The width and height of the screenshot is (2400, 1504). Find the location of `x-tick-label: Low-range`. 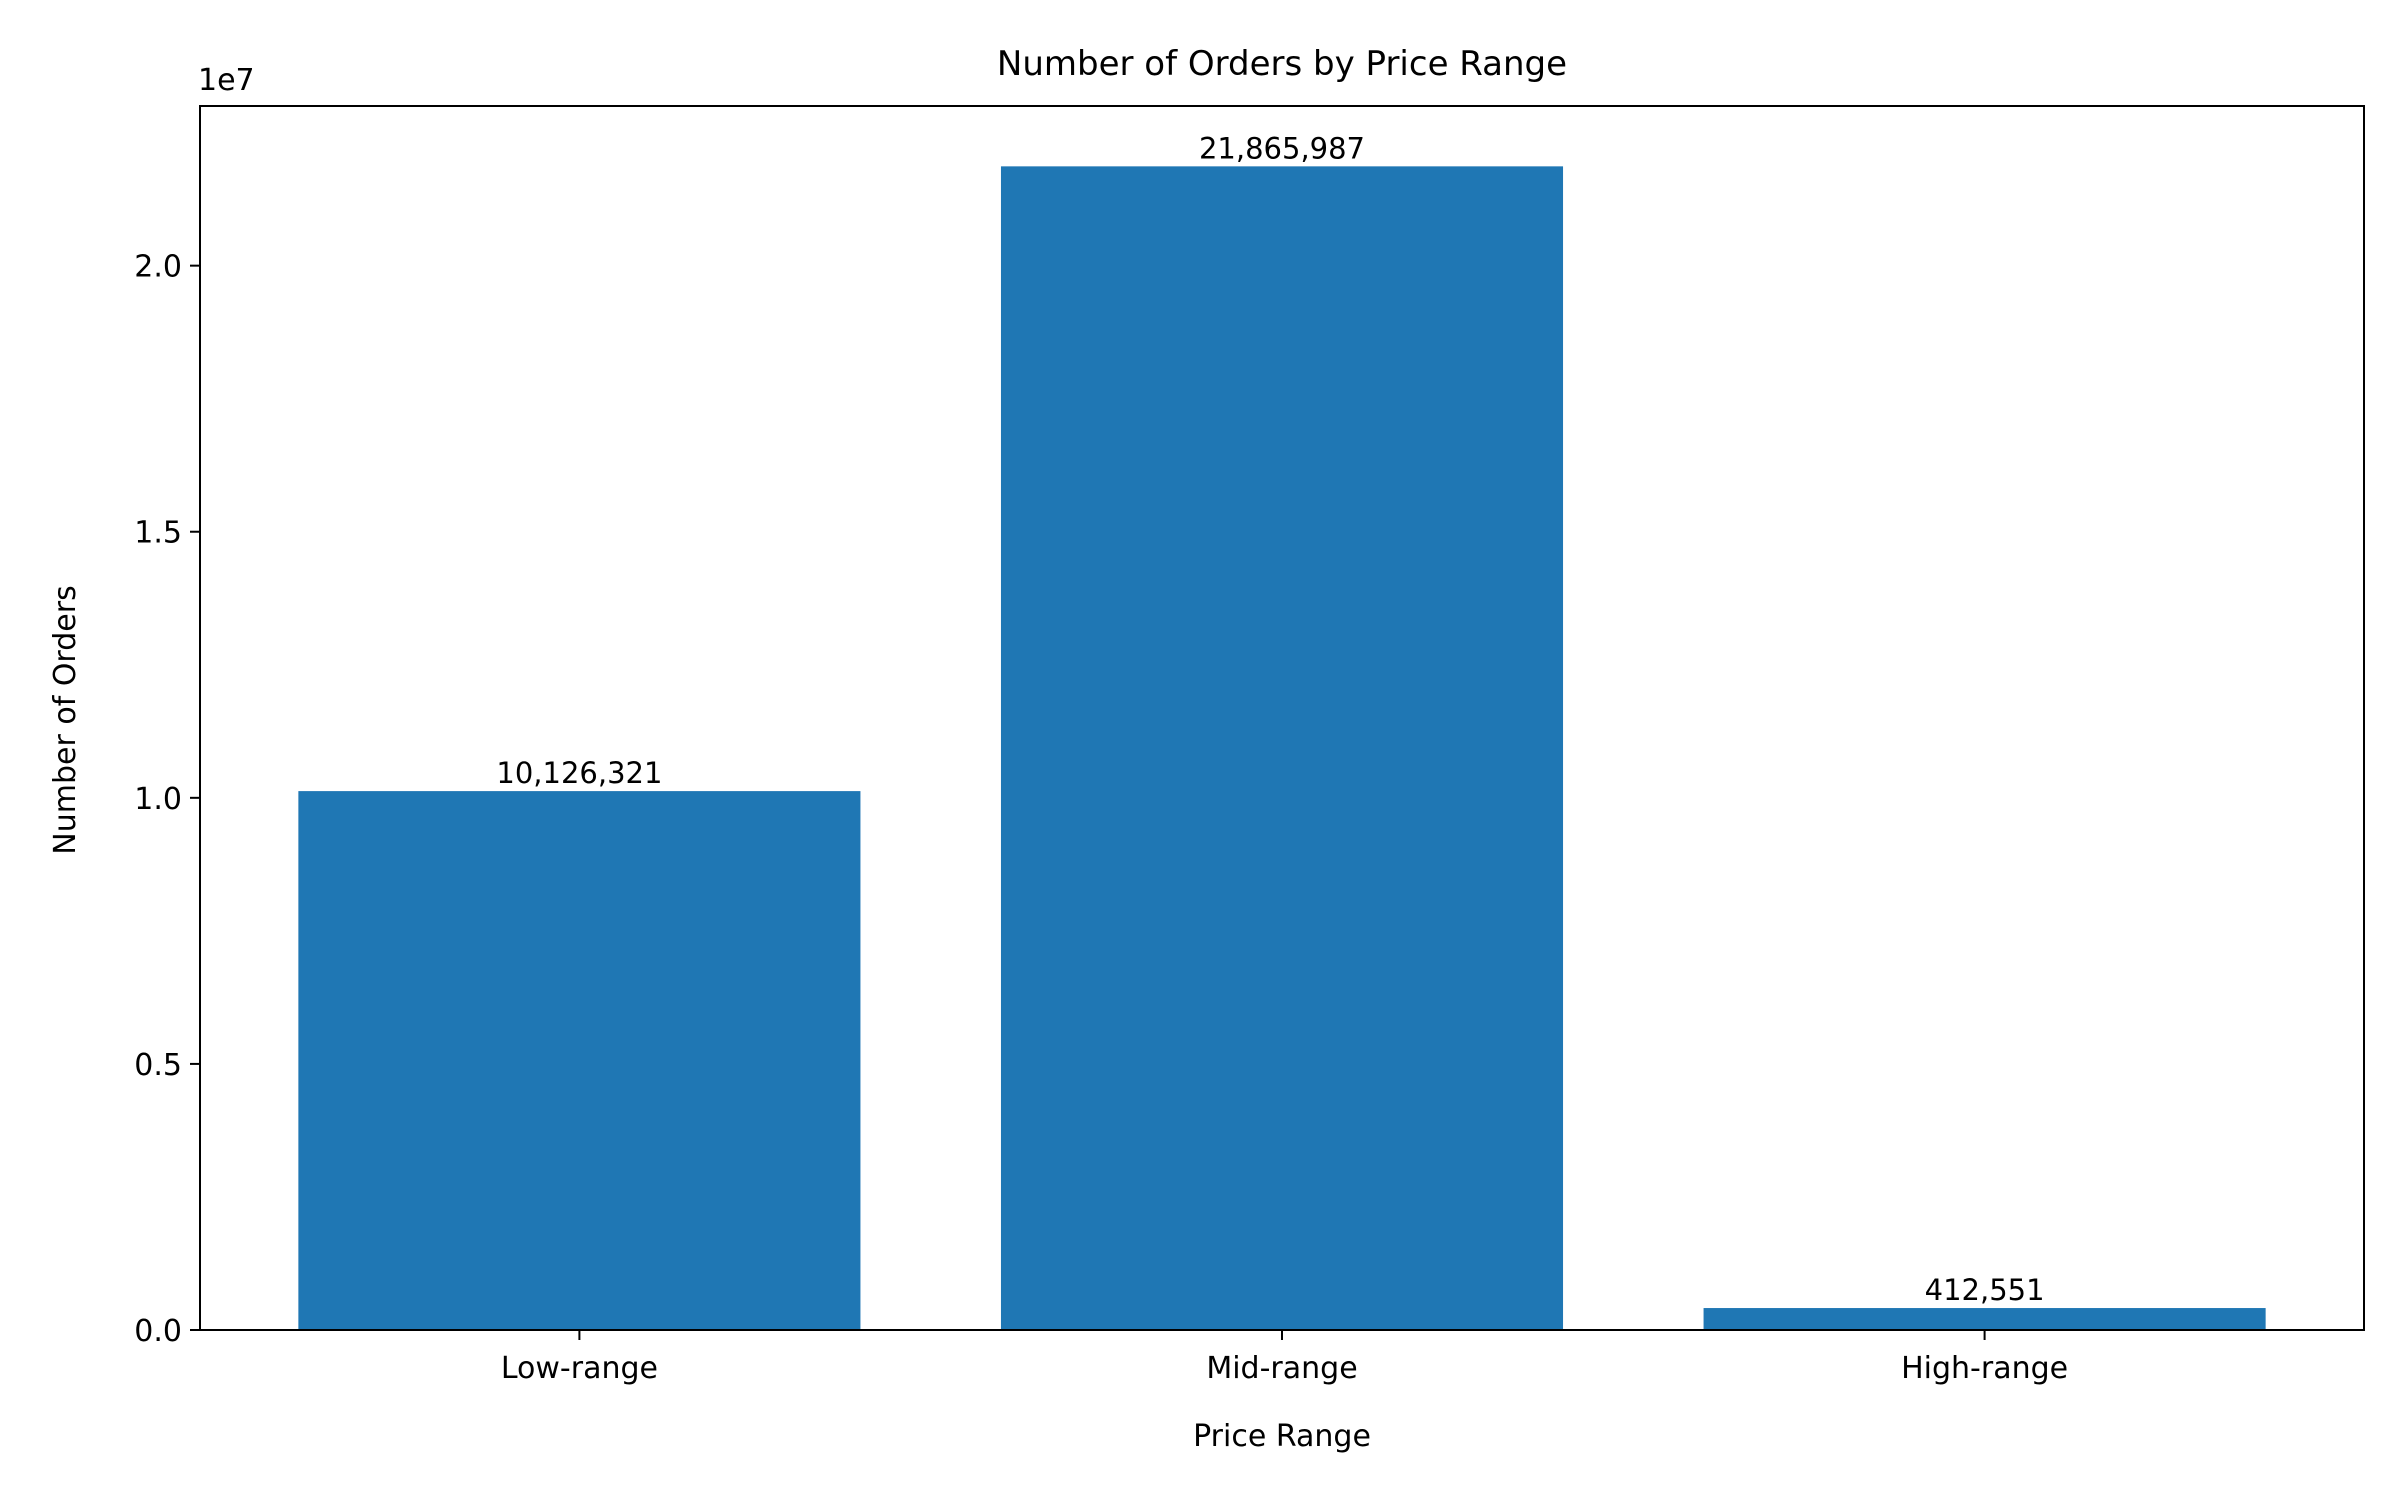

x-tick-label: Low-range is located at coordinates (579, 1368).